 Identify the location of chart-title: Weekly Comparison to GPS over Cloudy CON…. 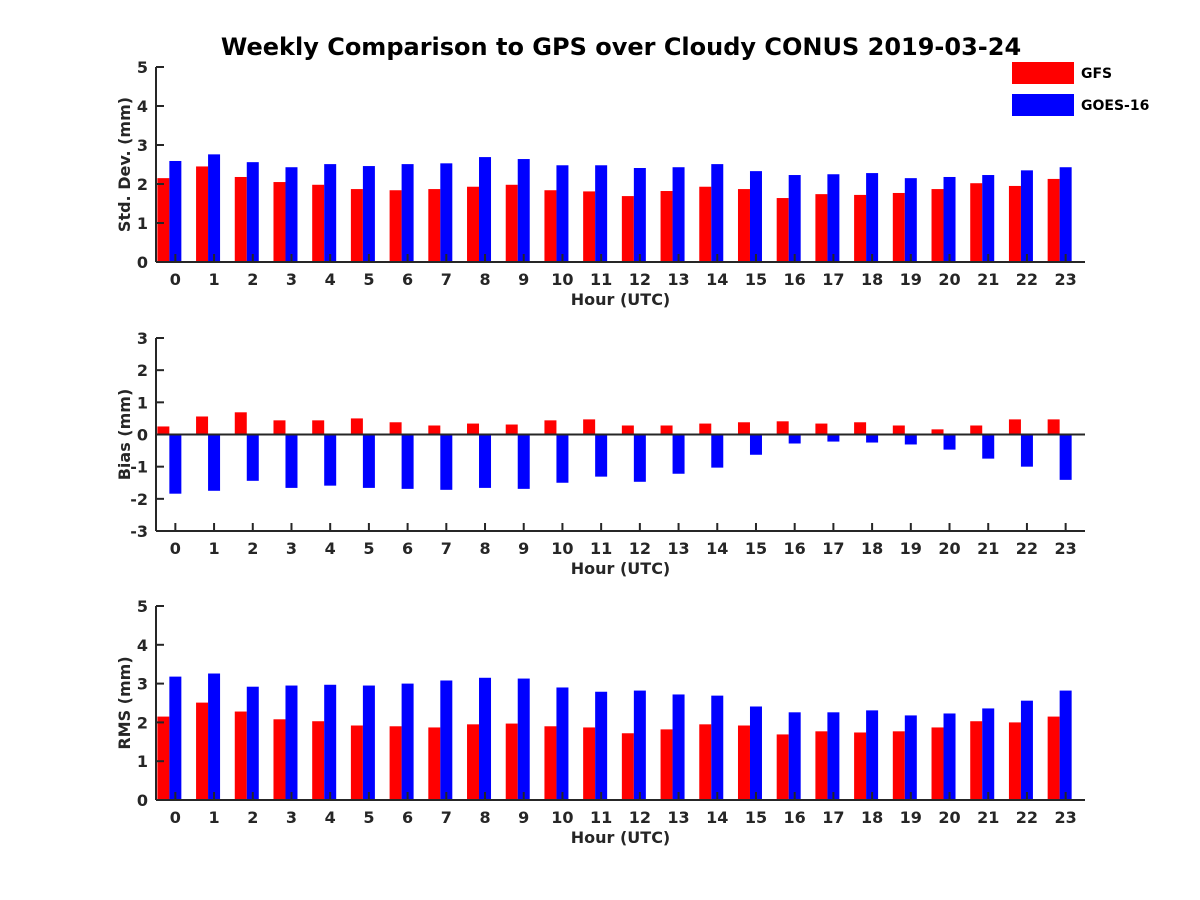
(621, 47).